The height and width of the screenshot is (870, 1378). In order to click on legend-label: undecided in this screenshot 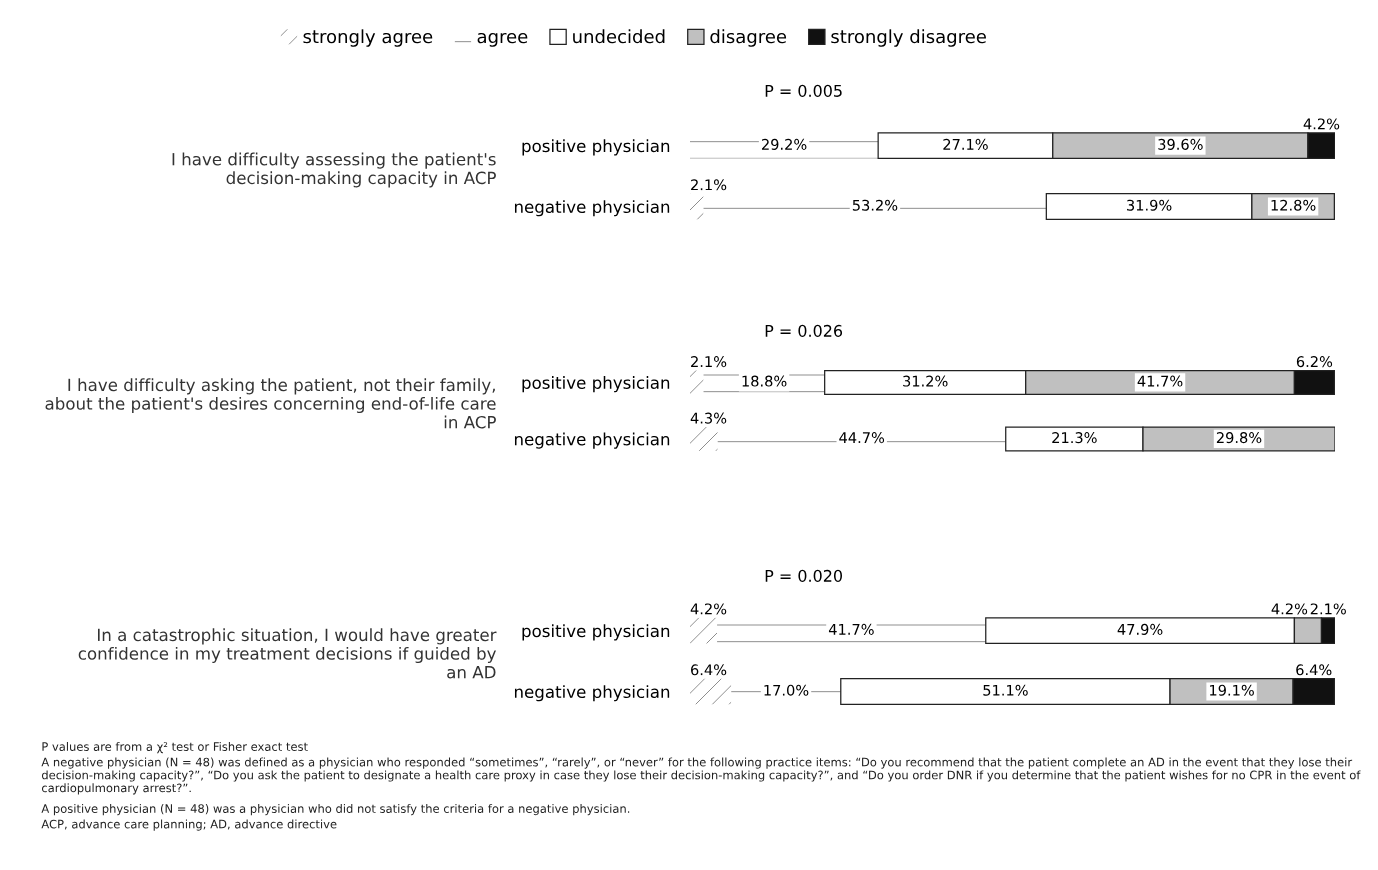, I will do `click(619, 36)`.